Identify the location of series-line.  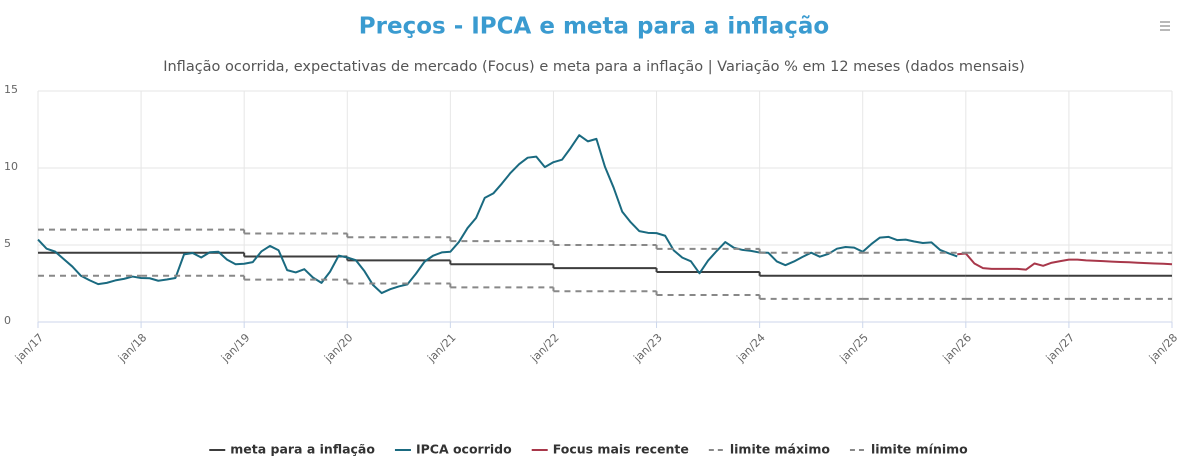
(1065, 261).